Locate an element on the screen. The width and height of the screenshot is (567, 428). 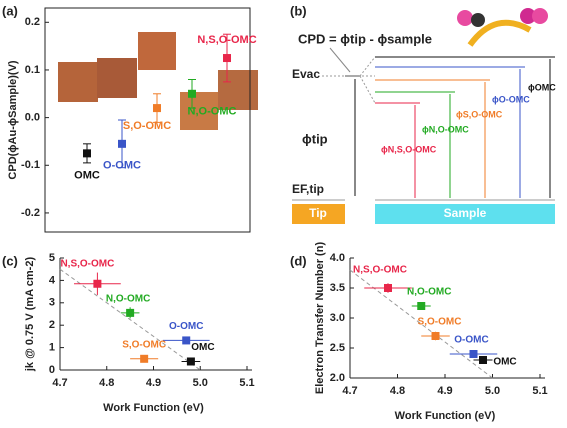
sample-block is located at coordinates (465, 214).